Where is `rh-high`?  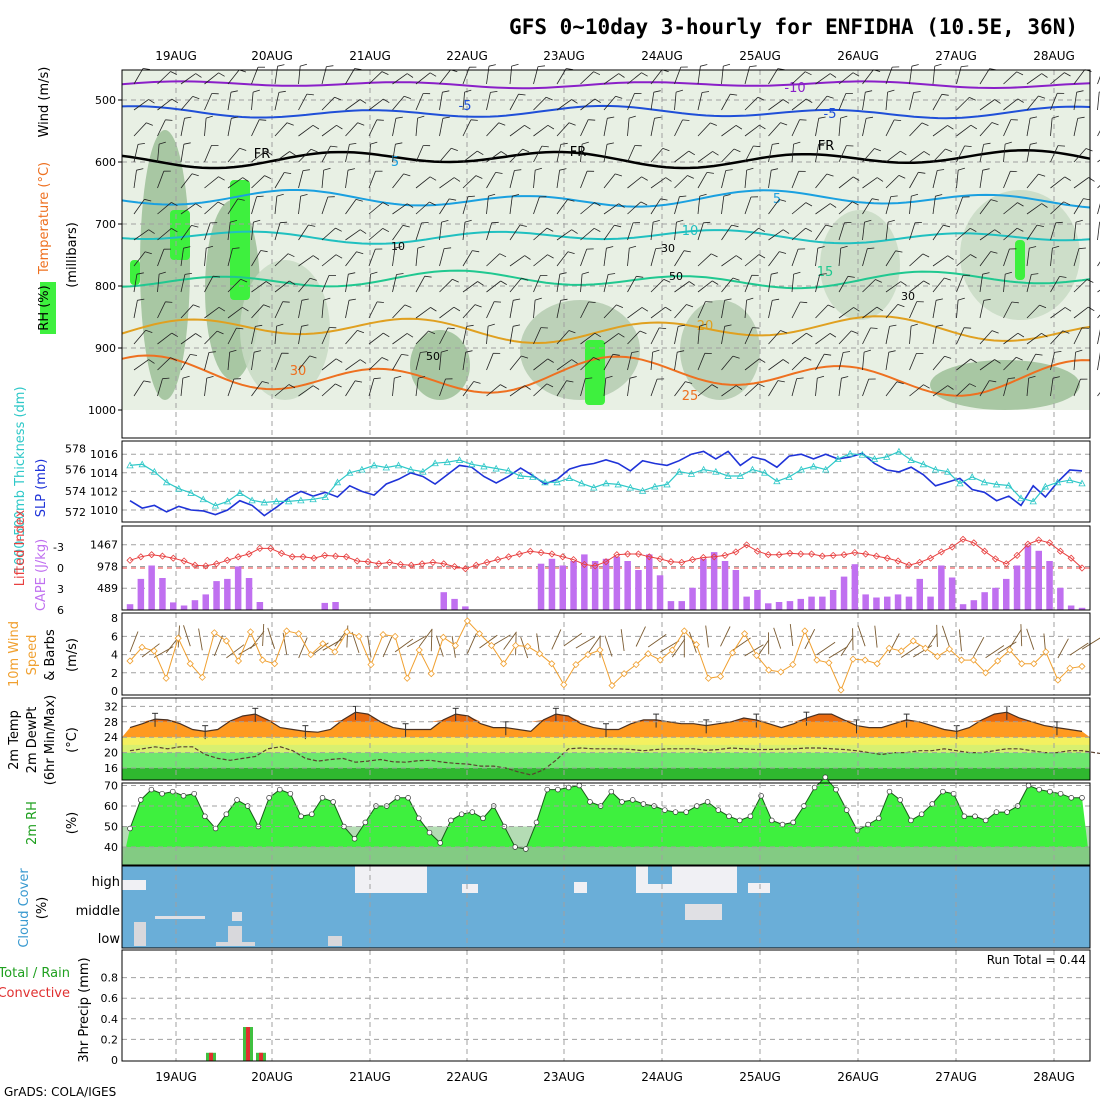 rh-high is located at coordinates (1020, 260).